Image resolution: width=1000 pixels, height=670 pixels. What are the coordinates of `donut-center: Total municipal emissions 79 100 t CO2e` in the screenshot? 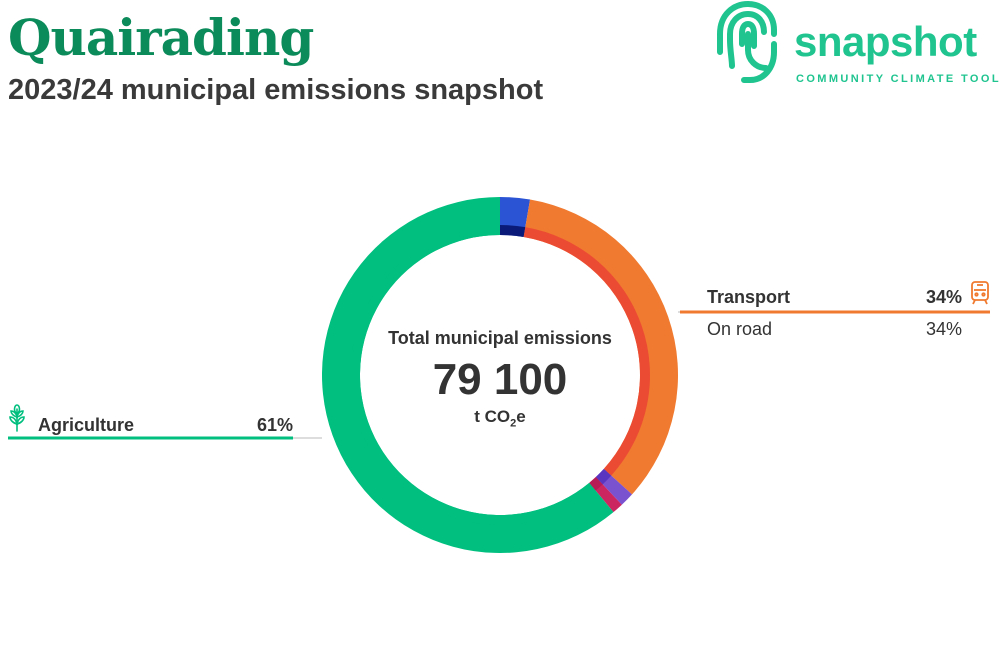 It's located at (500, 380).